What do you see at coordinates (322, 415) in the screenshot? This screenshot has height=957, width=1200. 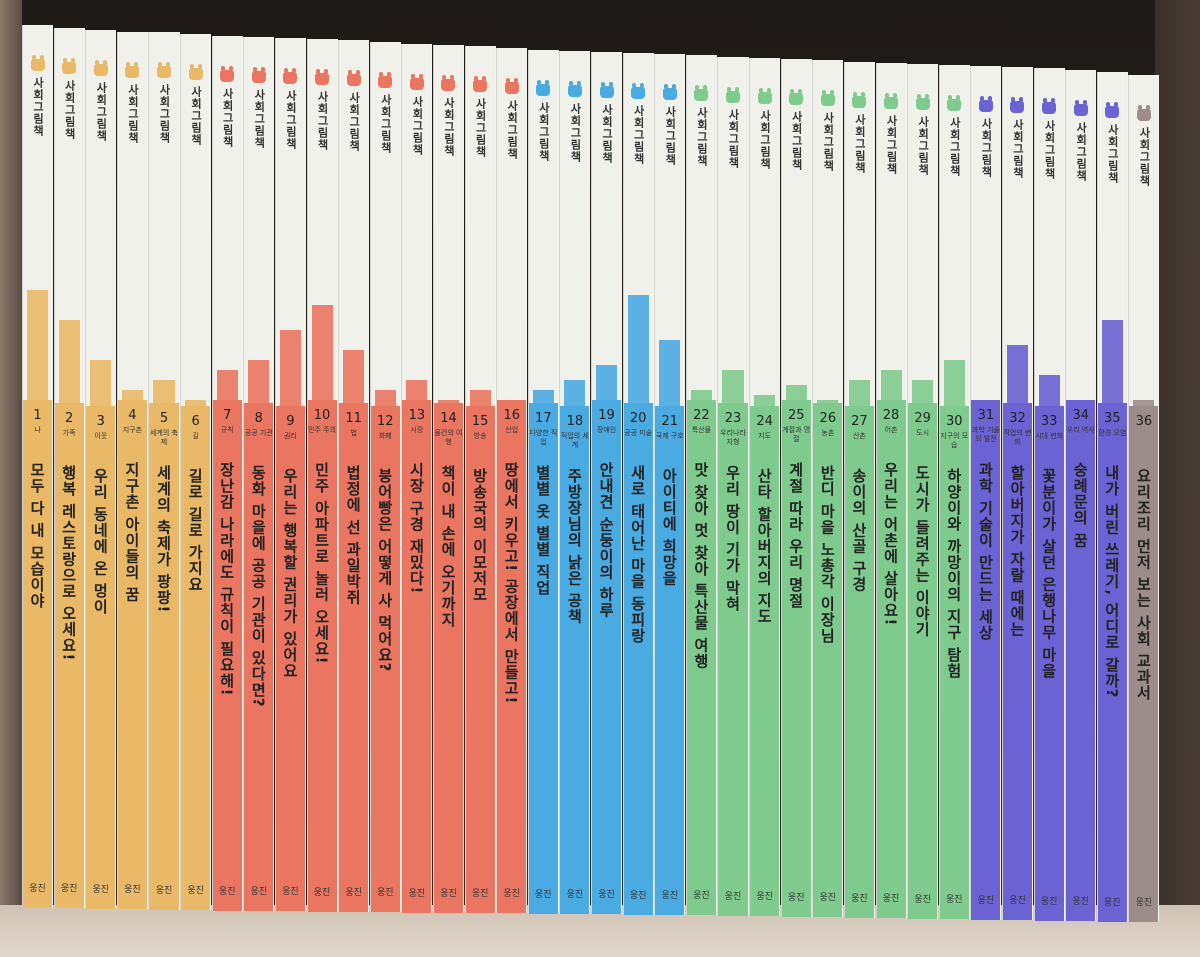 I see `volume-number: 10` at bounding box center [322, 415].